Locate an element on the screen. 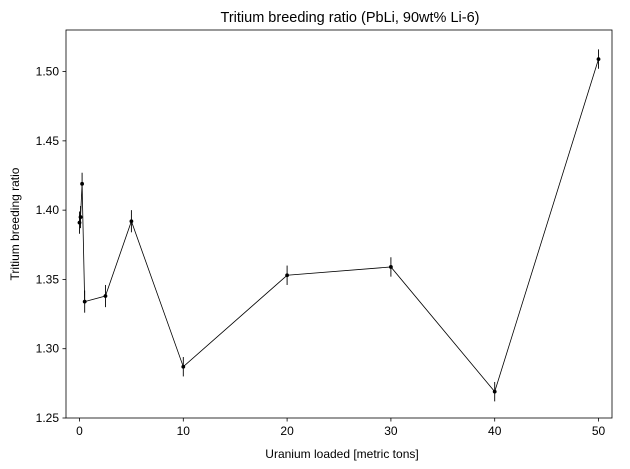  y-tick-label: 1.30 is located at coordinates (48, 349).